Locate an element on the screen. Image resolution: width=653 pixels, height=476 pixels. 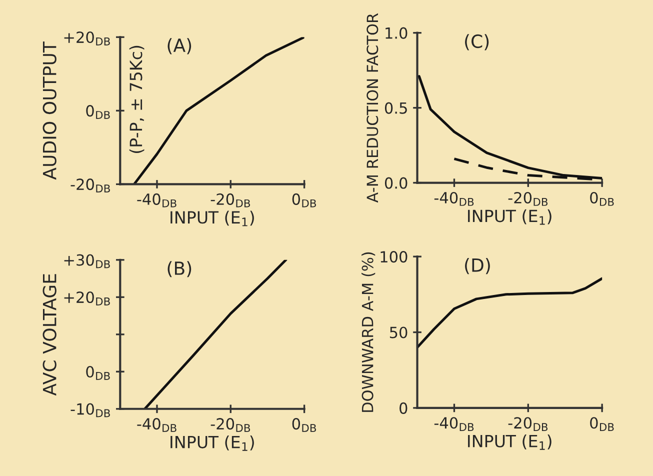
y-tick-label: +30$_{DB}$ is located at coordinates (87, 261).